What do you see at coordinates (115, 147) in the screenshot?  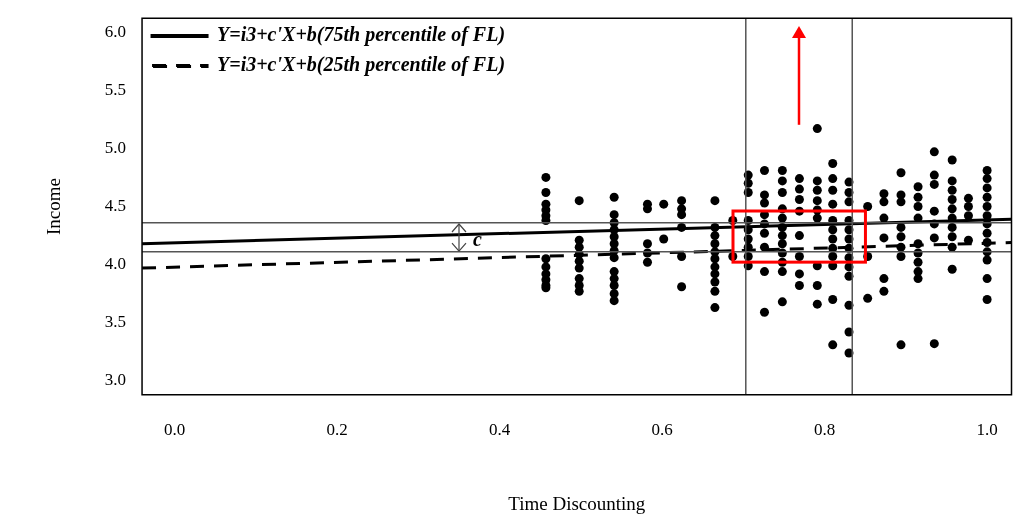 I see `y-tick-label: 5.0` at bounding box center [115, 147].